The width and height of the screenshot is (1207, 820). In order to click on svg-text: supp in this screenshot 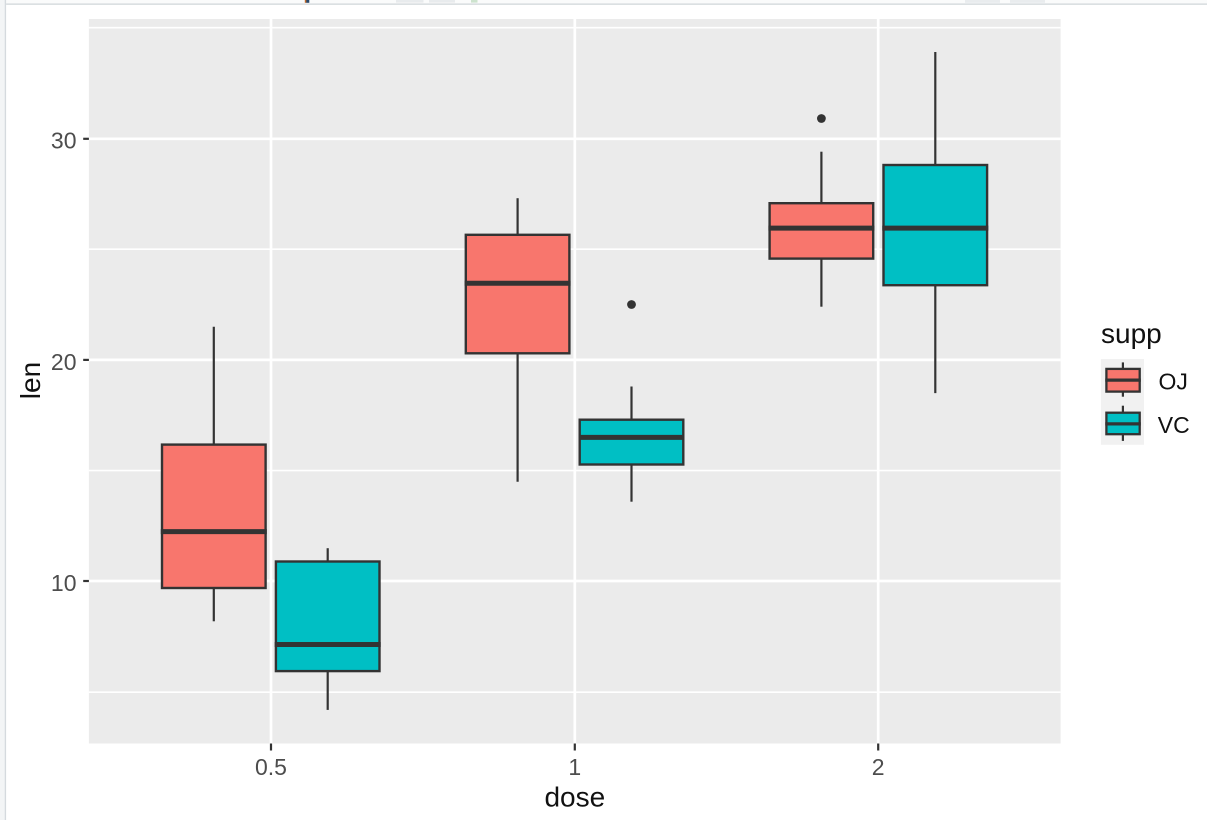, I will do `click(1131, 333)`.